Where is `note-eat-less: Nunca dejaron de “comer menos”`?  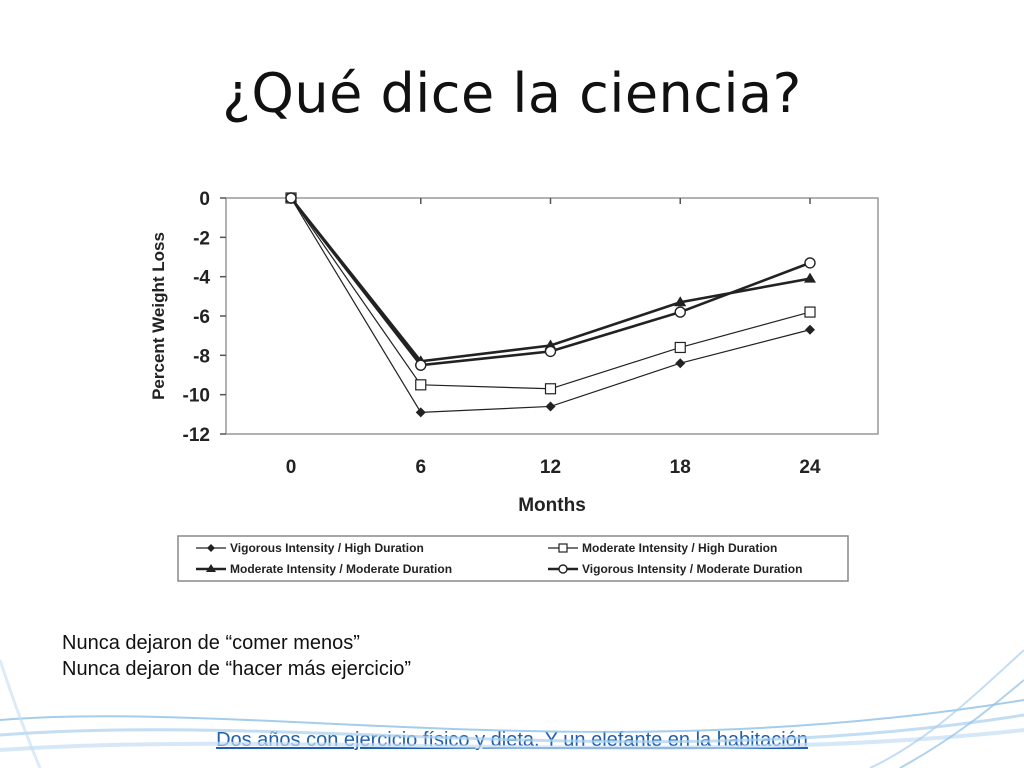
note-eat-less: Nunca dejaron de “comer menos” is located at coordinates (211, 643).